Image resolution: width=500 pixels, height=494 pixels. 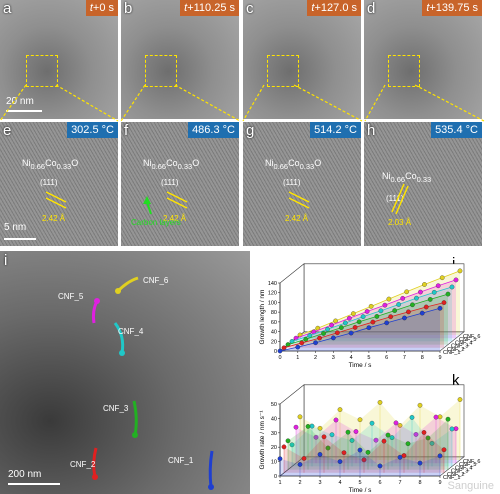 What do you see at coordinates (400, 222) in the screenshot?
I see `d-spacing-label: 2.03 Å` at bounding box center [400, 222].